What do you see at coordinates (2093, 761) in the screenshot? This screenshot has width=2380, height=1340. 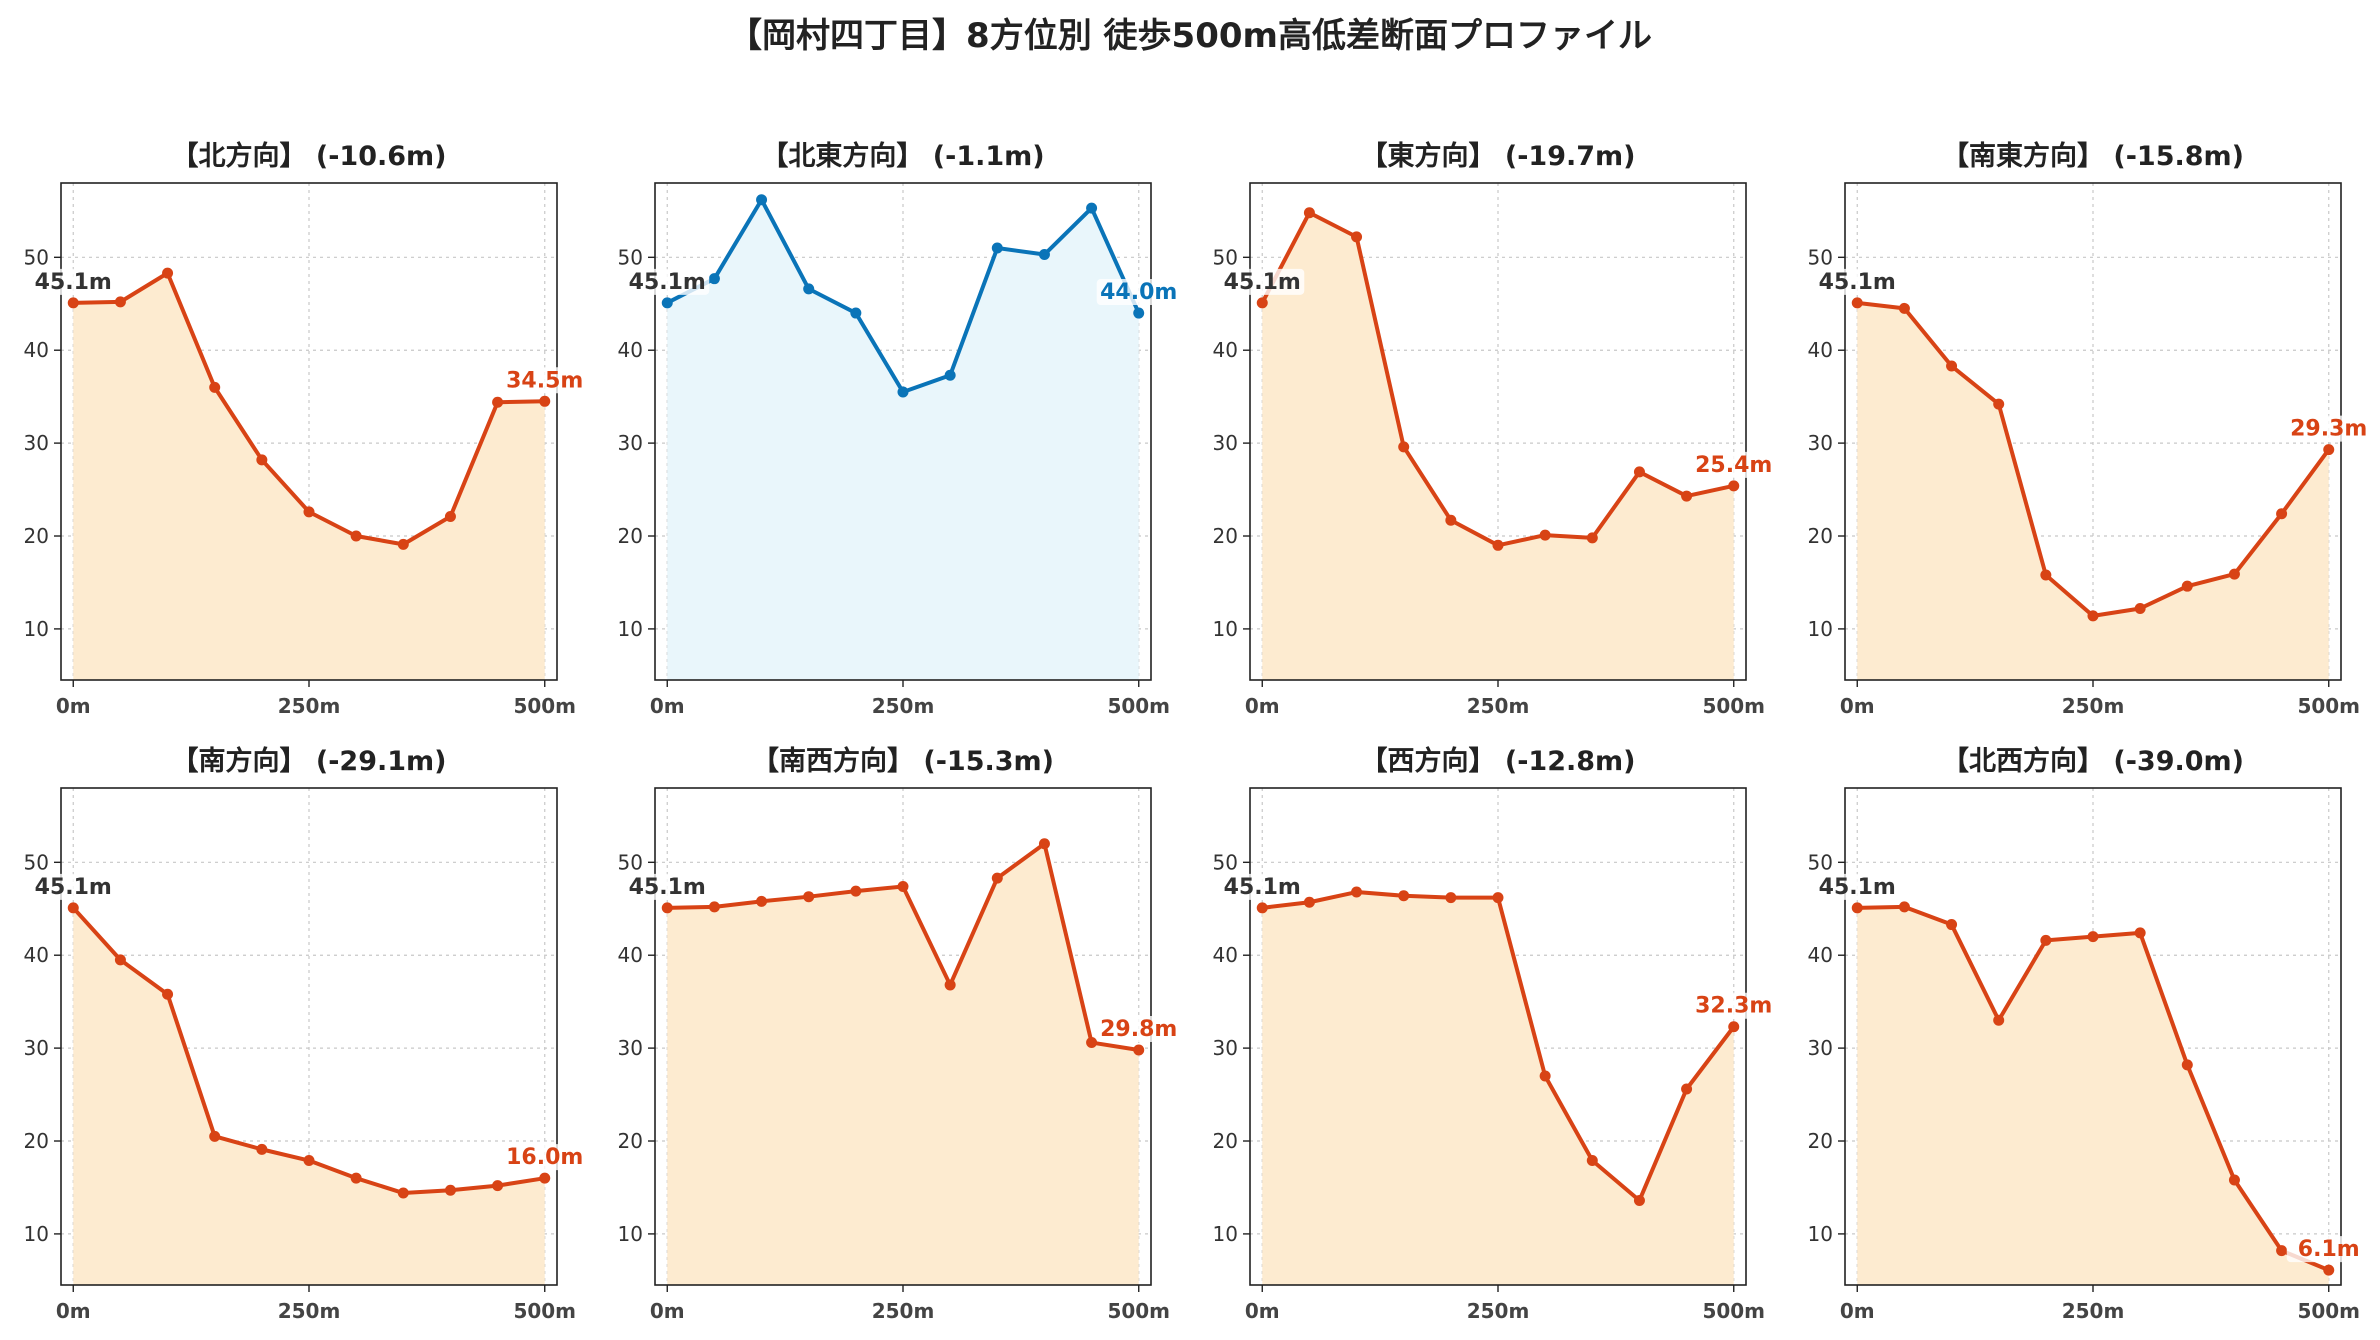 I see `panel-title: 【北西方向】 (-39.0m)` at bounding box center [2093, 761].